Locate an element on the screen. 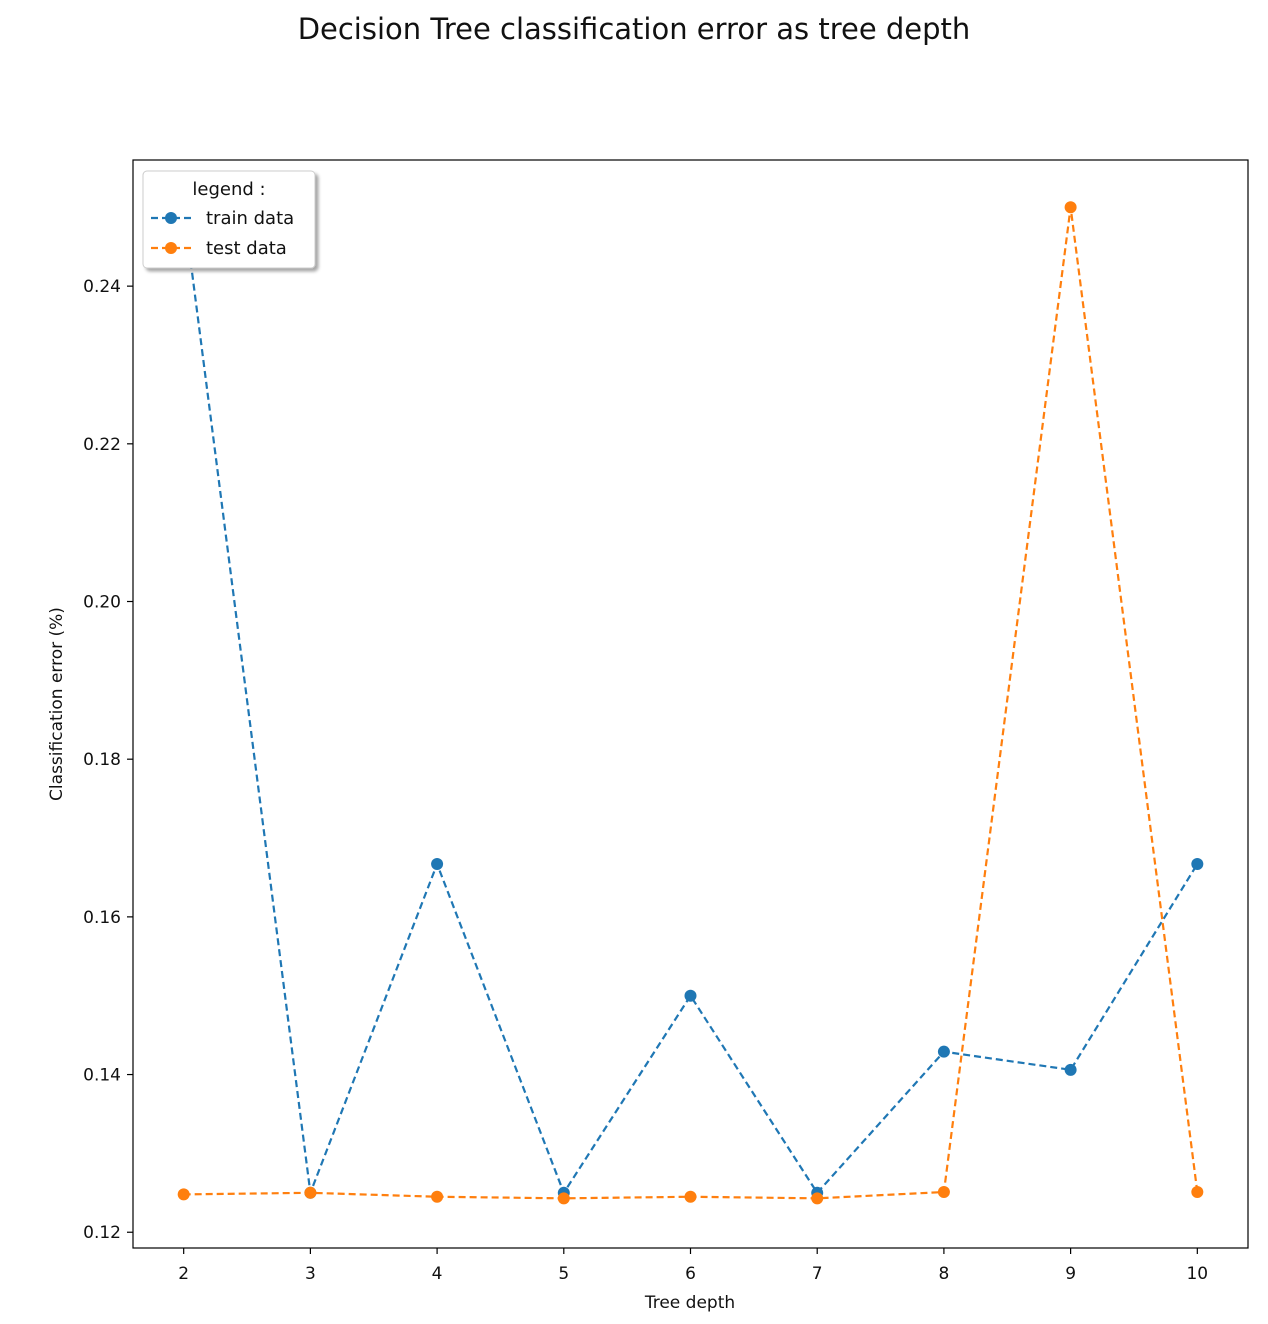 Image resolution: width=1268 pixels, height=1324 pixels. legend-box is located at coordinates (229, 219).